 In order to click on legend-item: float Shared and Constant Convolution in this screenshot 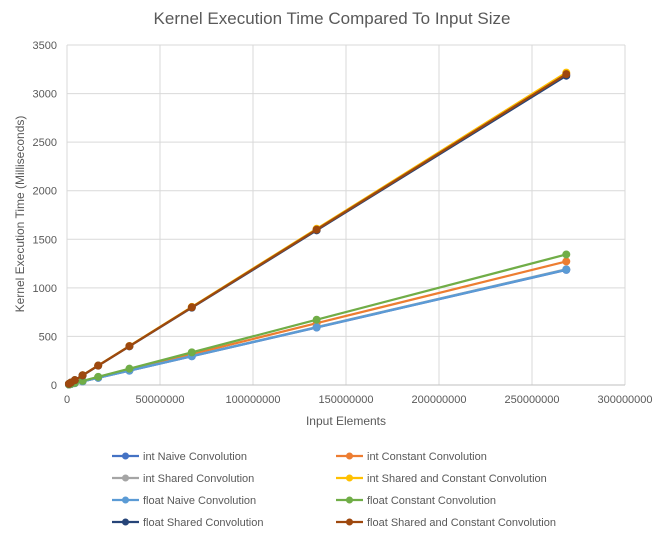, I will do `click(446, 523)`.